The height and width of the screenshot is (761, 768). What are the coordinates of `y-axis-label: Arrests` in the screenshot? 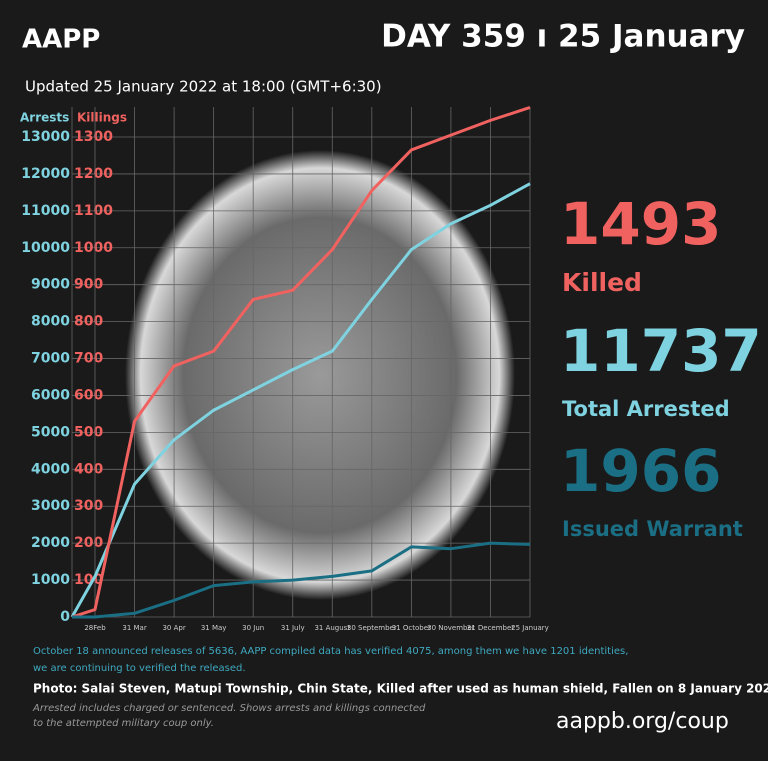 It's located at (44, 118).